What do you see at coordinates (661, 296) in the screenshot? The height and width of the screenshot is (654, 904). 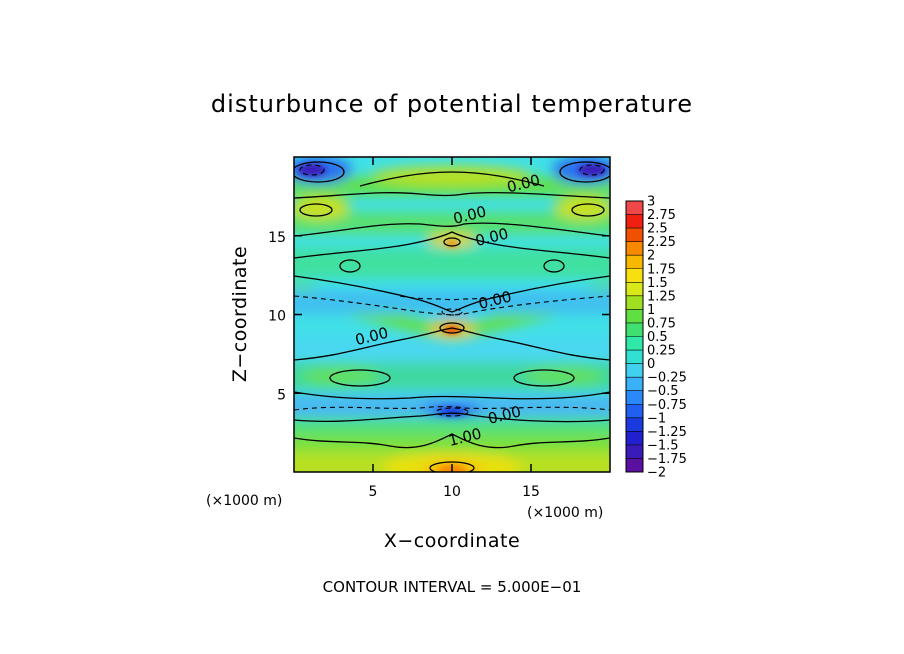 I see `colorbar-label: 1.25` at bounding box center [661, 296].